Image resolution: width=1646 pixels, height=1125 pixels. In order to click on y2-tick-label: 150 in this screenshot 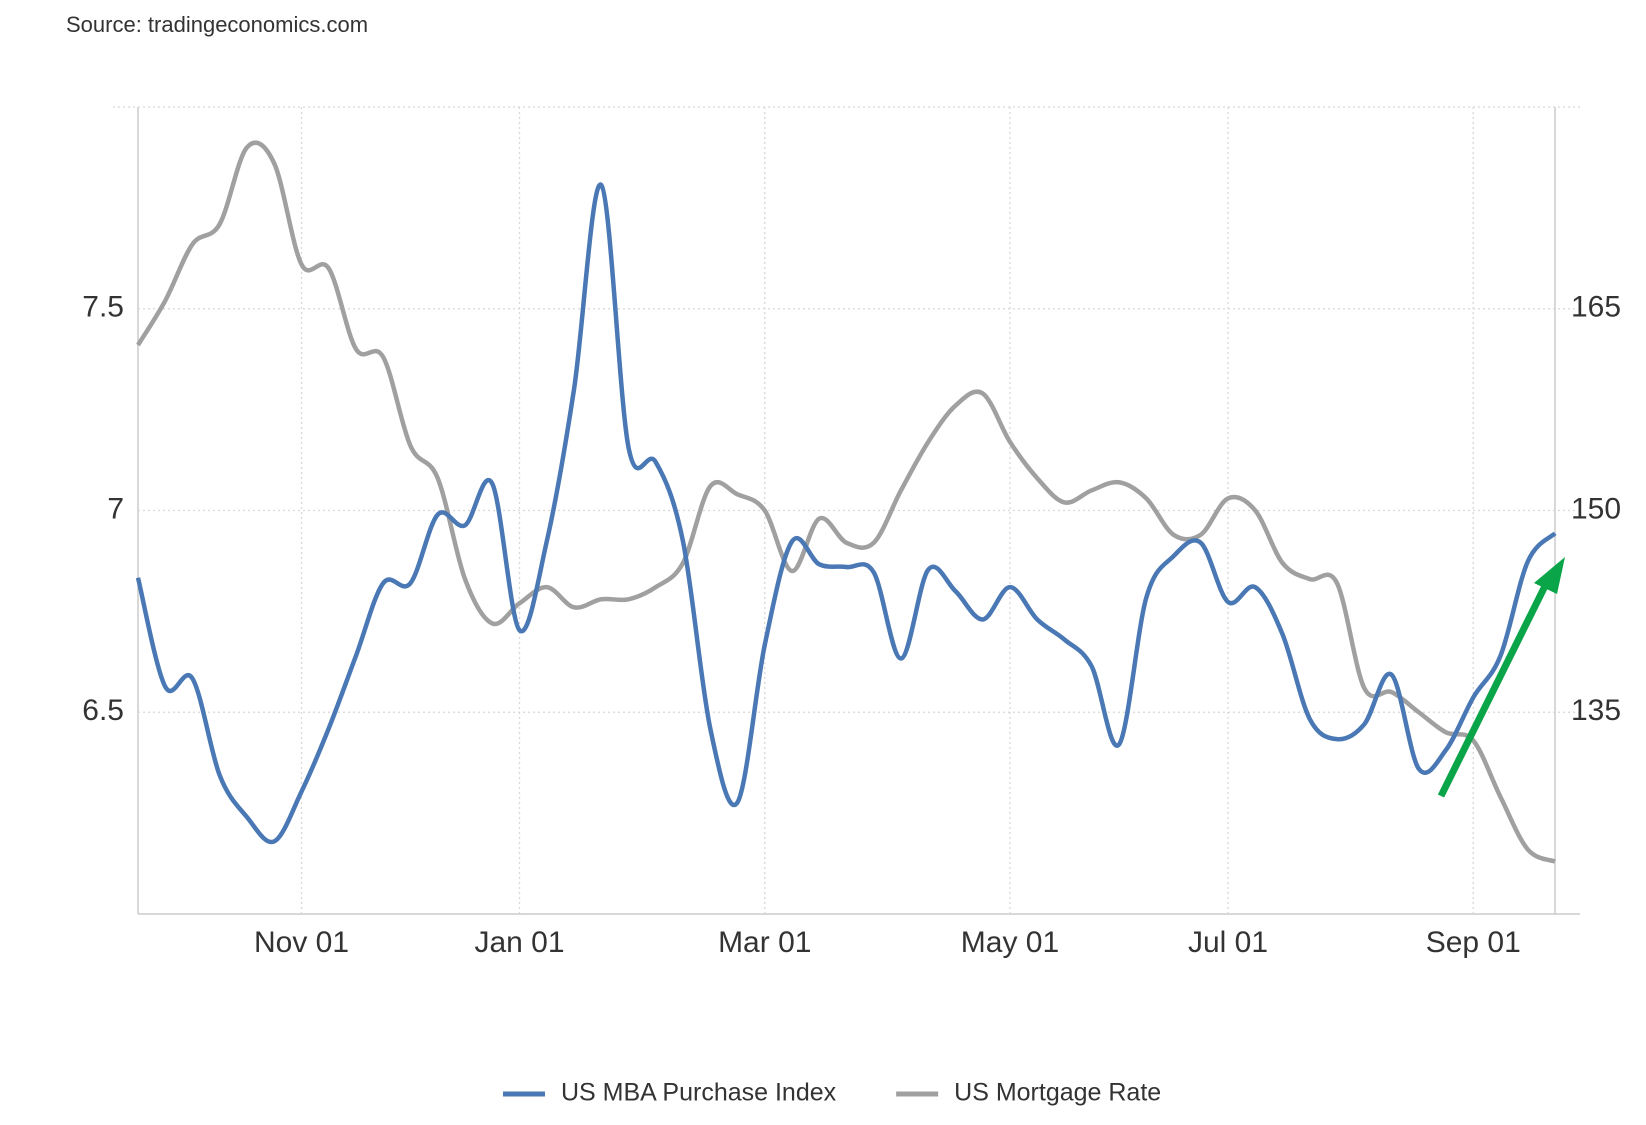, I will do `click(1596, 508)`.